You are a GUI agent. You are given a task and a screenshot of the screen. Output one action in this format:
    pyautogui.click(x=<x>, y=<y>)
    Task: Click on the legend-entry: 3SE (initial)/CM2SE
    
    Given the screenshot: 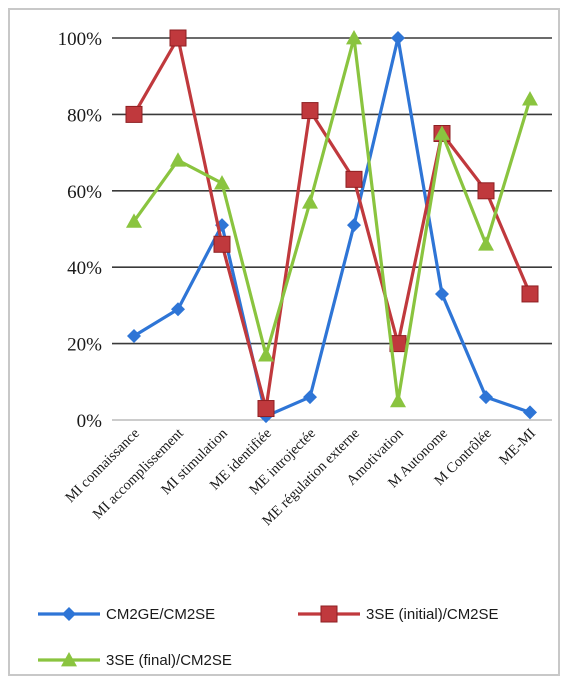 What is the action you would take?
    pyautogui.click(x=398, y=614)
    